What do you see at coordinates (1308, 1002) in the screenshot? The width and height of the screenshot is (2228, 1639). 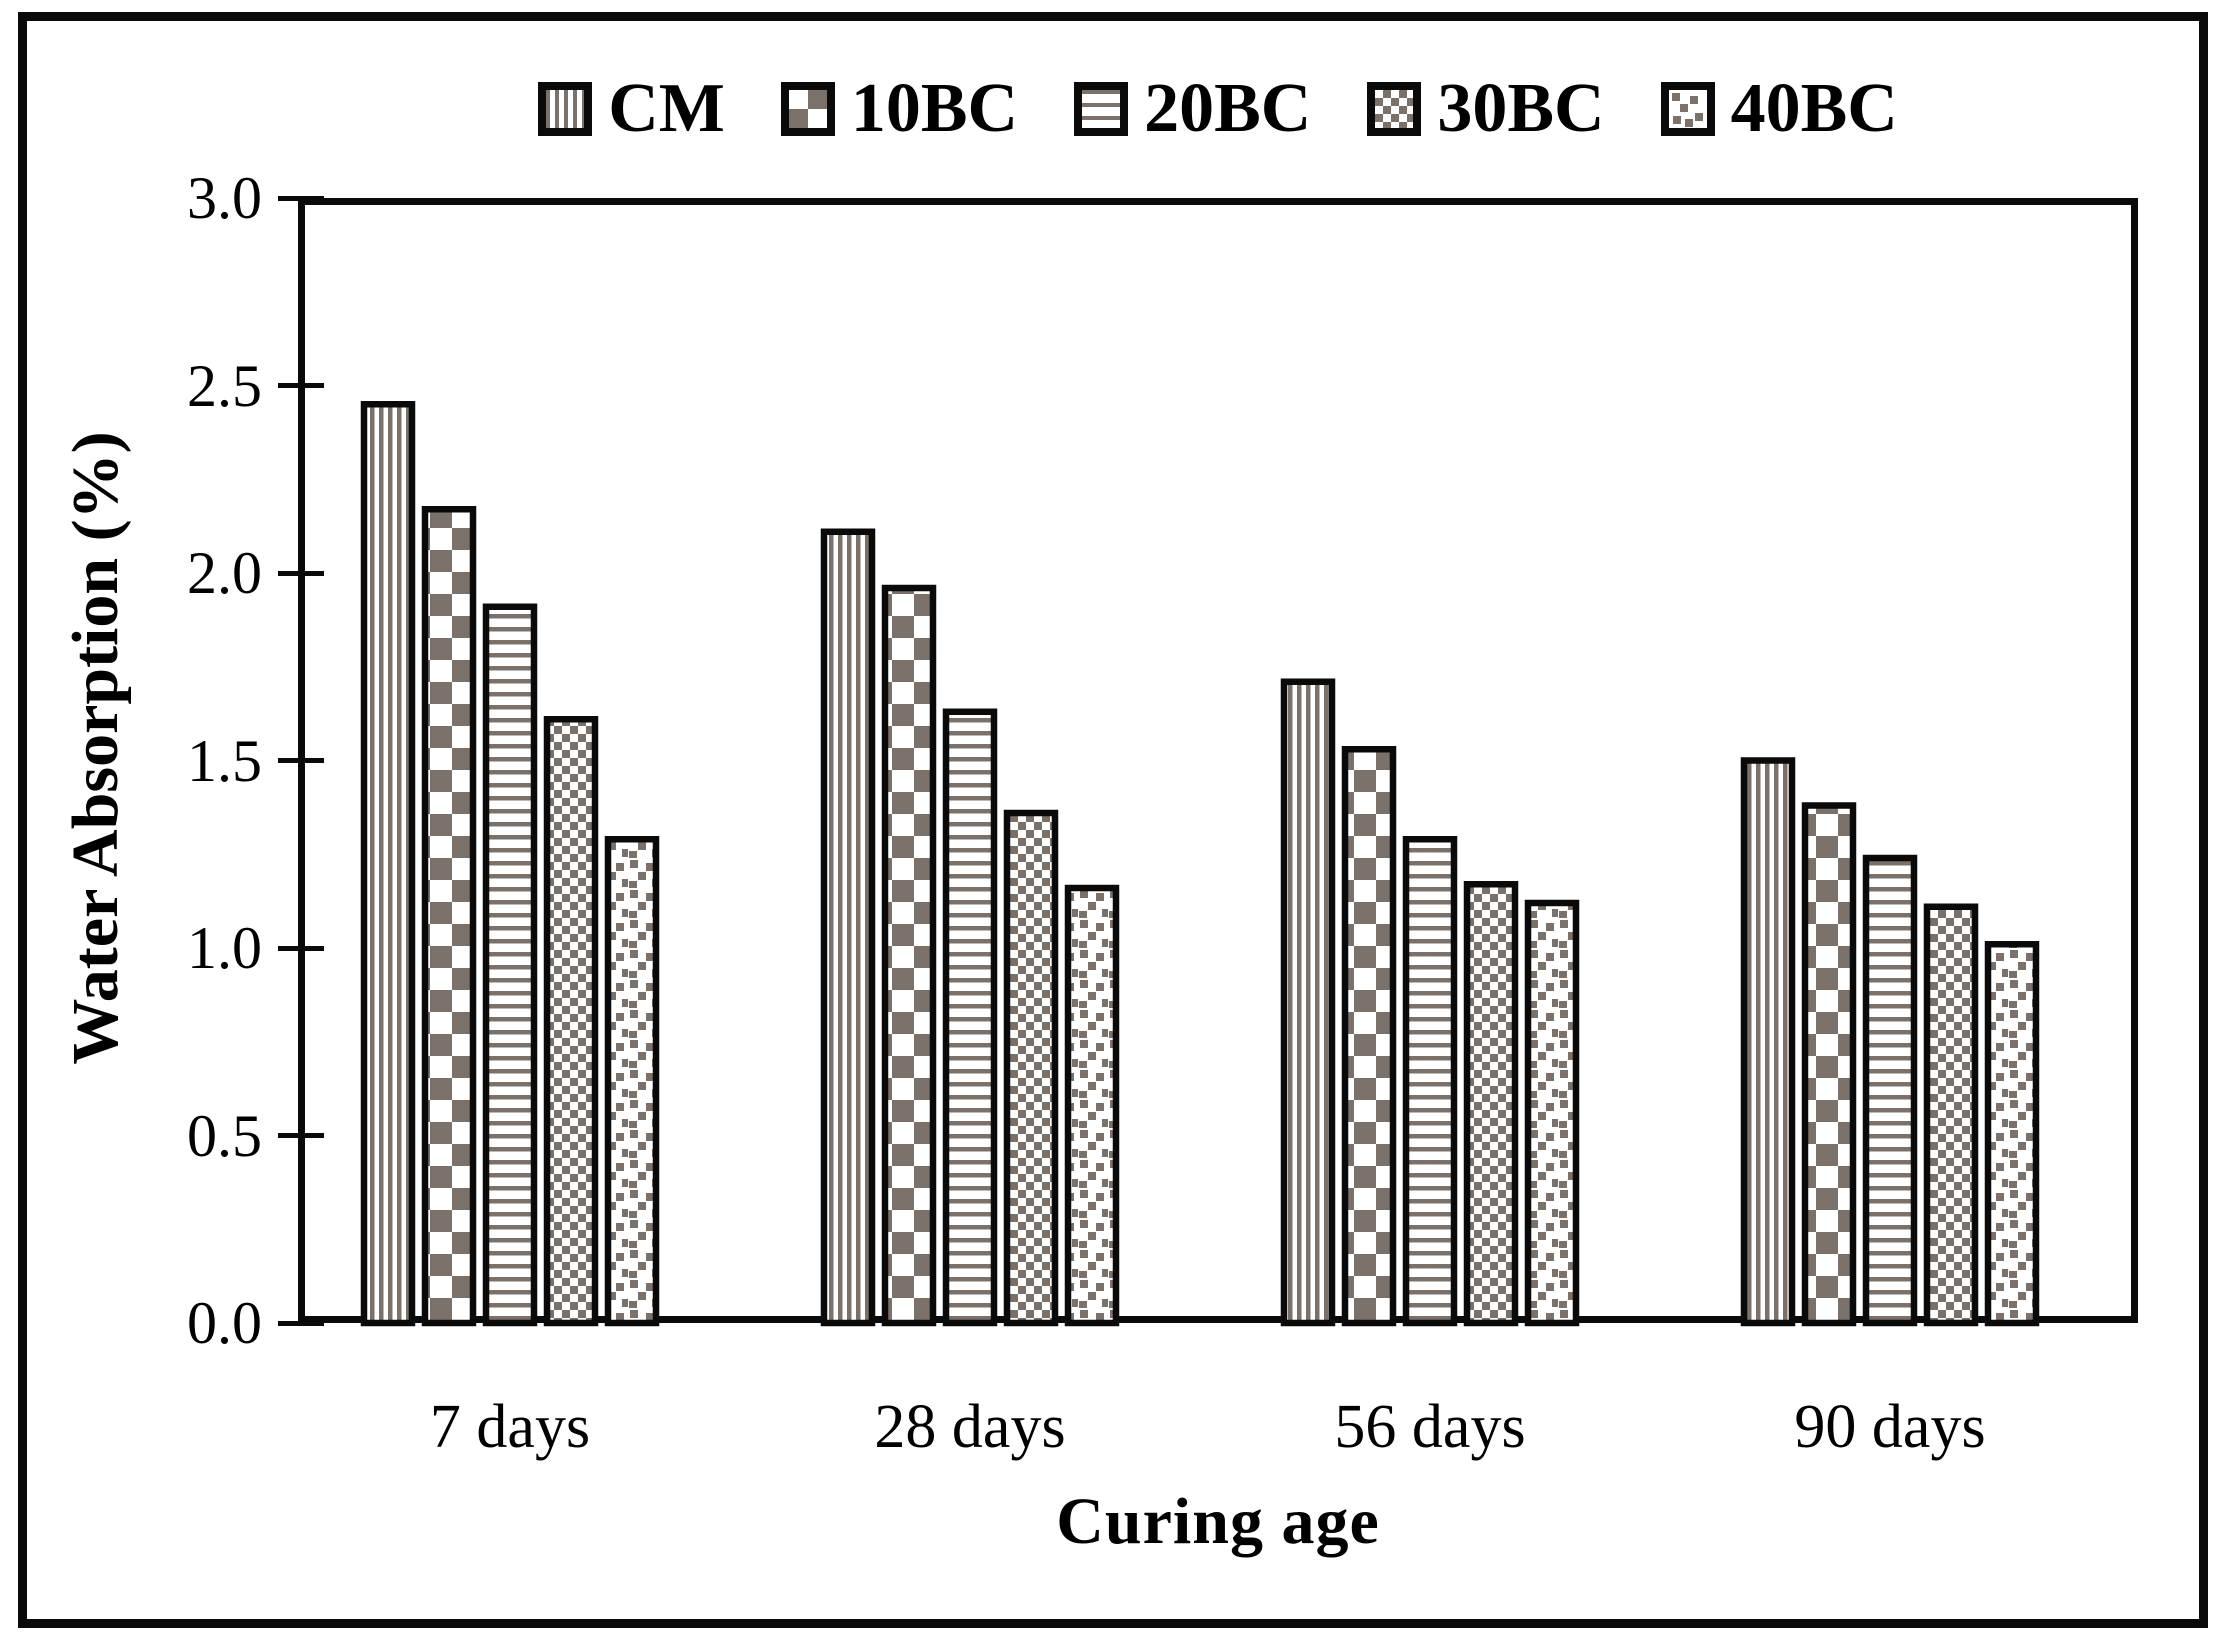 I see `bar-CM-56-days` at bounding box center [1308, 1002].